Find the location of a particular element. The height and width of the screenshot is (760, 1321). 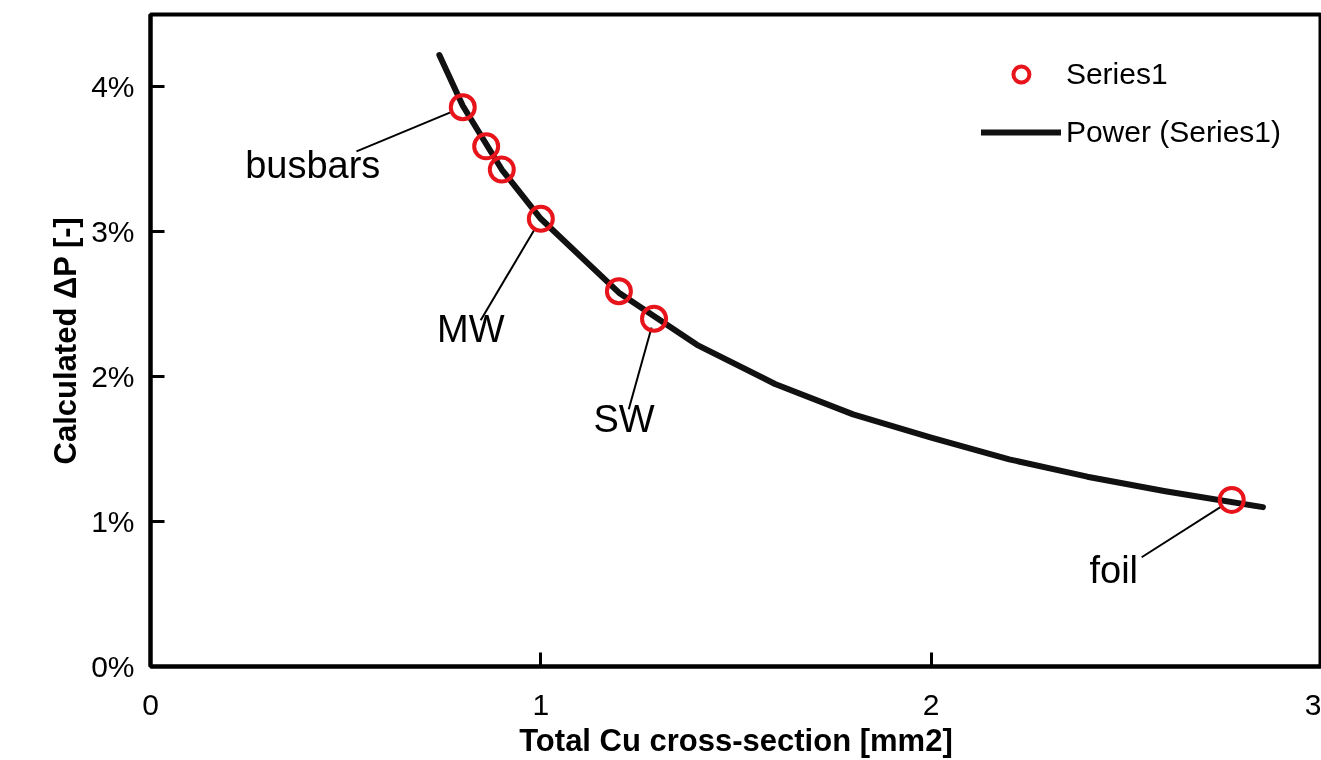

annotation: busbars is located at coordinates (313, 165).